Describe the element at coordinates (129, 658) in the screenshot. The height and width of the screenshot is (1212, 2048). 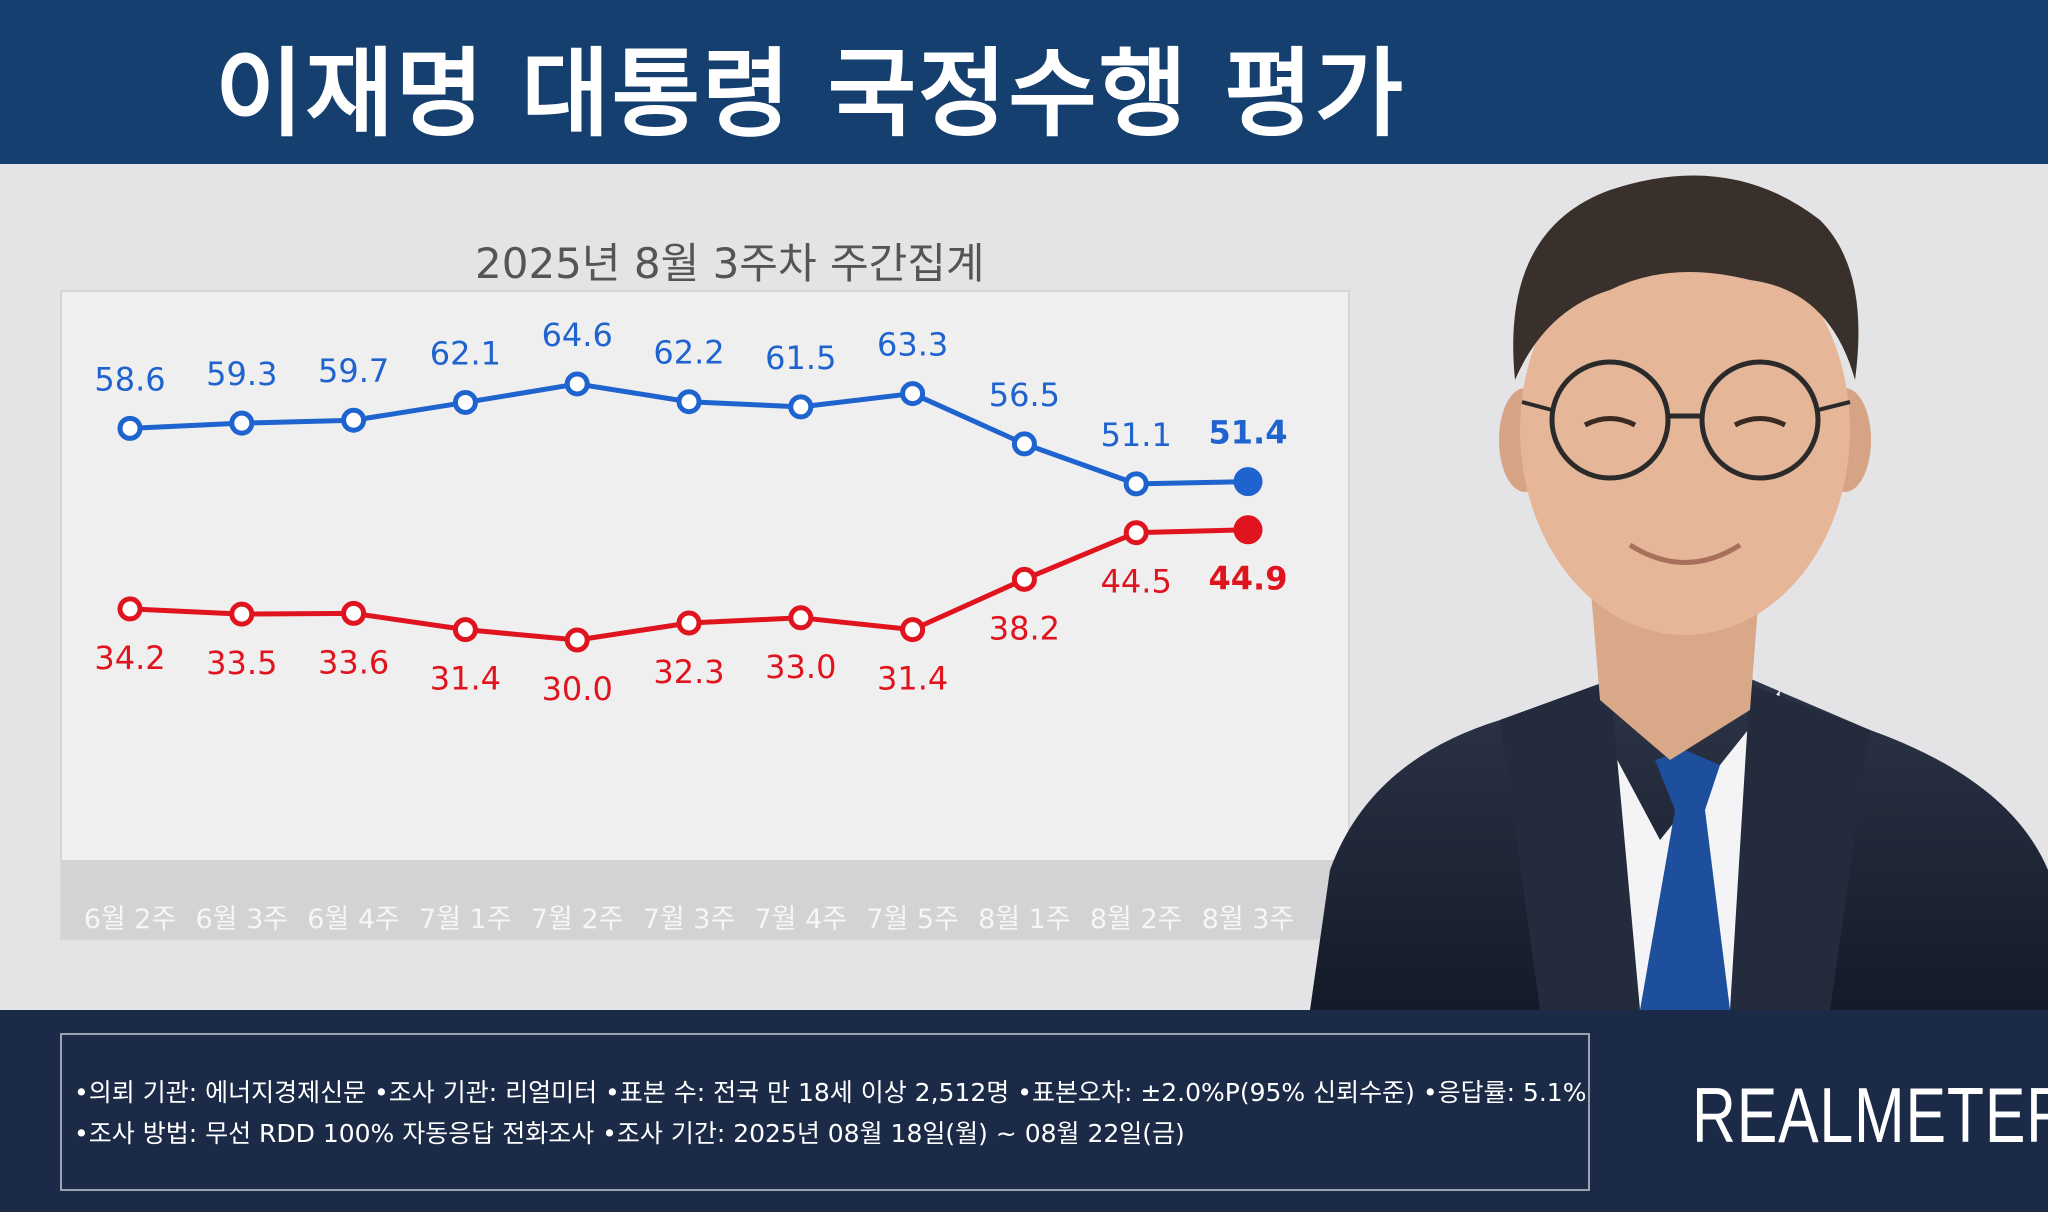
I see `data-label: 34.2` at that location.